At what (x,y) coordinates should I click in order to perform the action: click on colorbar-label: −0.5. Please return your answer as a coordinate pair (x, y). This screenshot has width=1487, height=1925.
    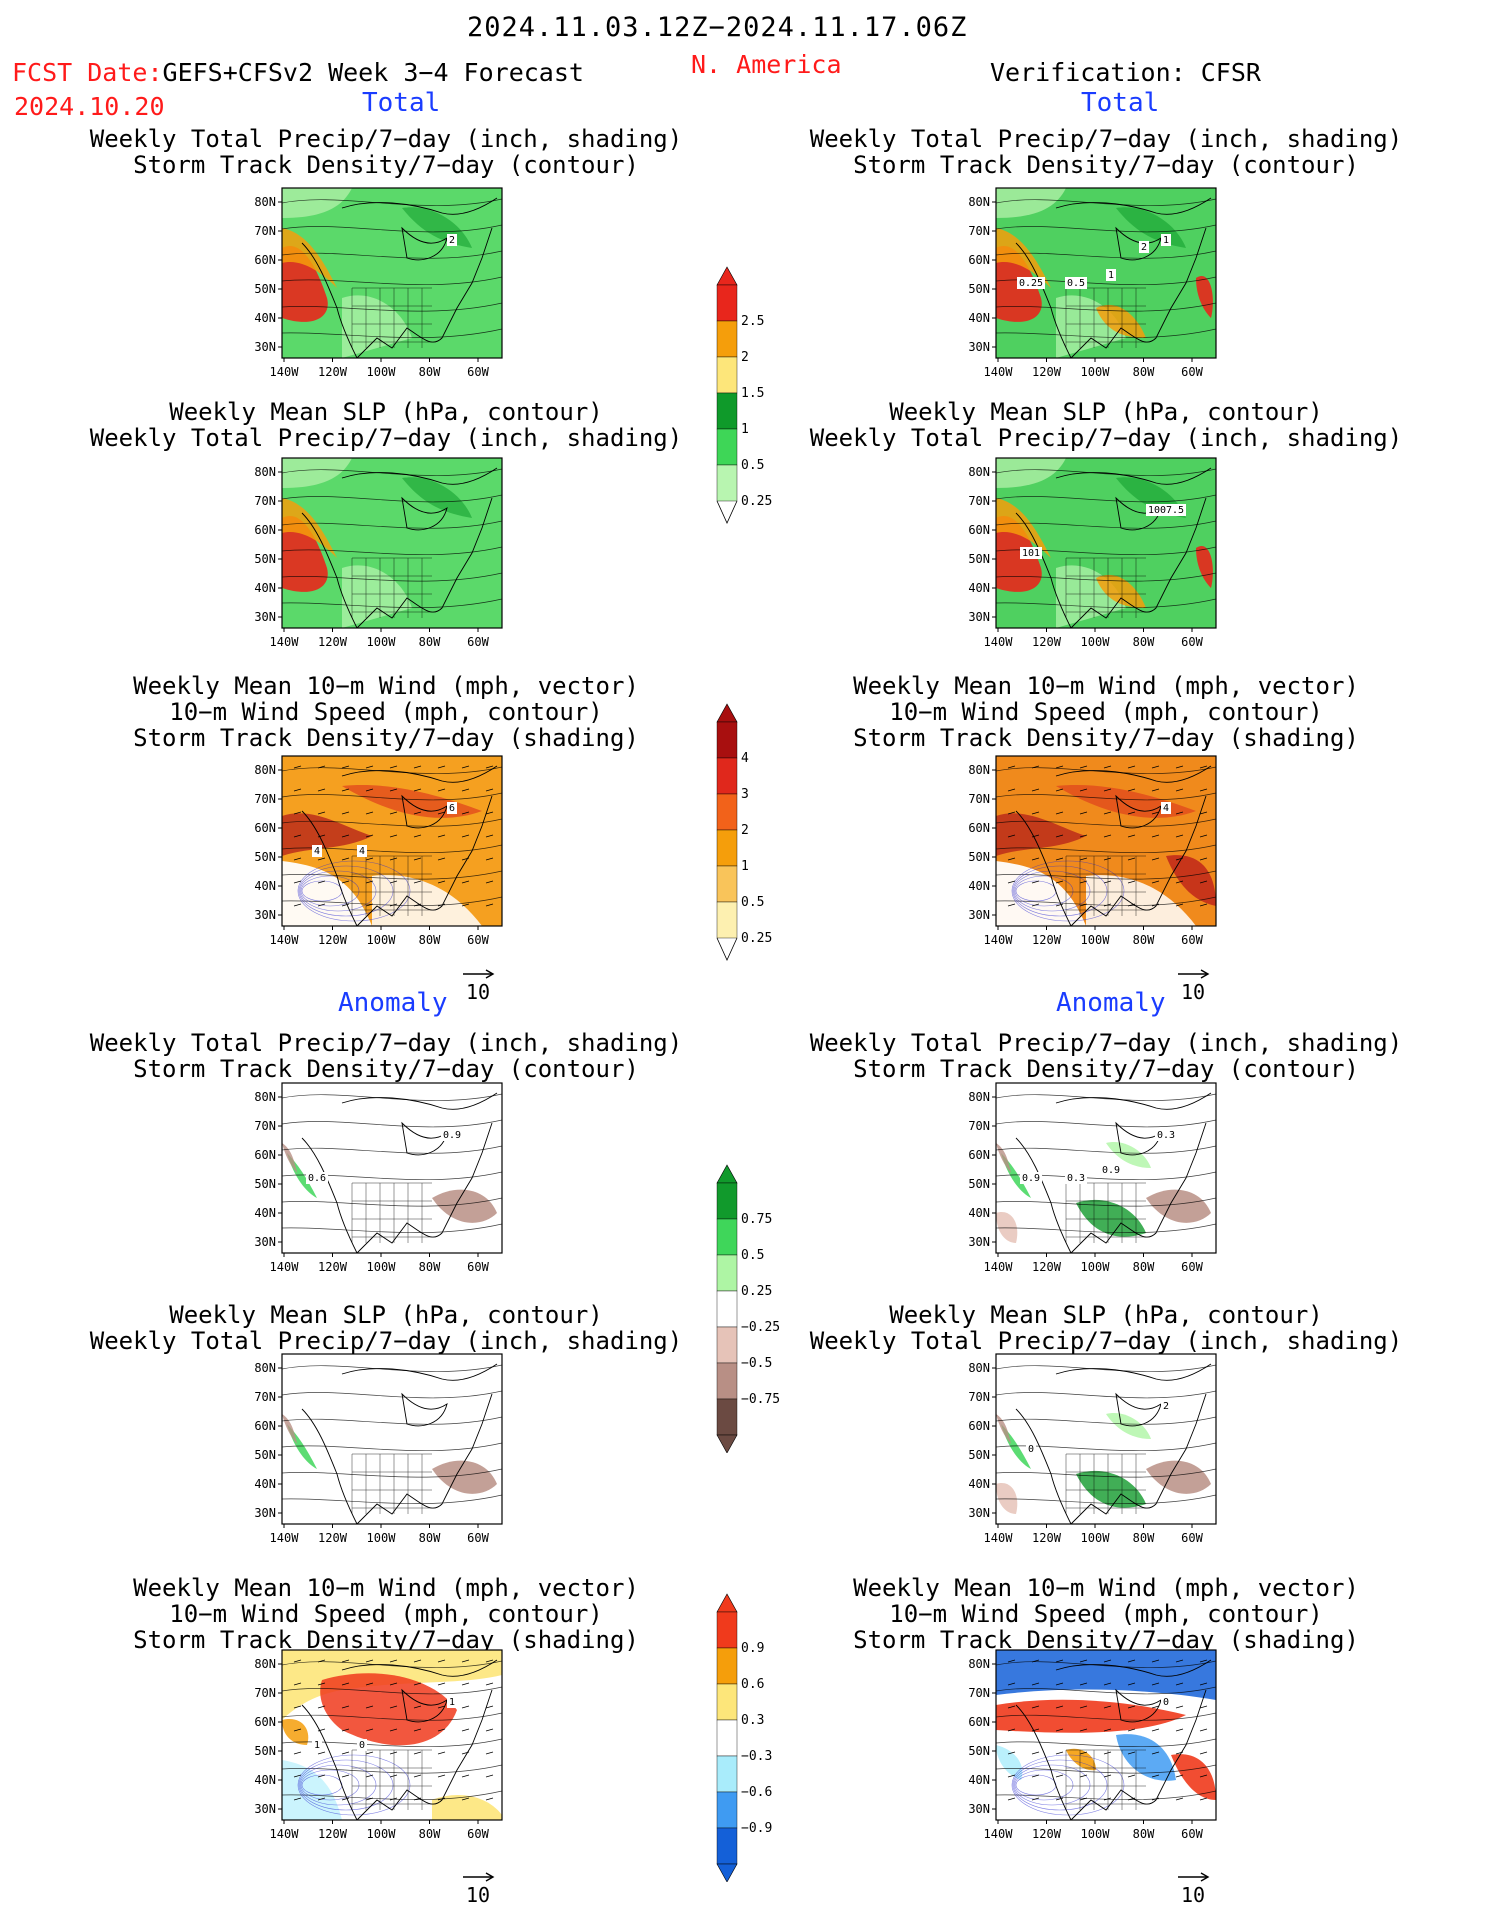
    Looking at the image, I should click on (756, 1363).